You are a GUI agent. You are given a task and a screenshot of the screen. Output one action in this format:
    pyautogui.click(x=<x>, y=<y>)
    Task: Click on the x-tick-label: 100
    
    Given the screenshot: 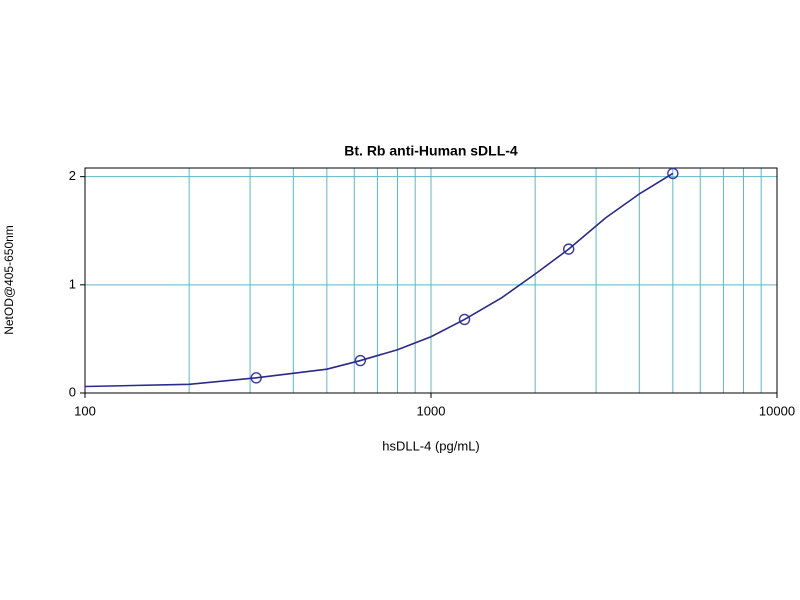 What is the action you would take?
    pyautogui.click(x=85, y=410)
    